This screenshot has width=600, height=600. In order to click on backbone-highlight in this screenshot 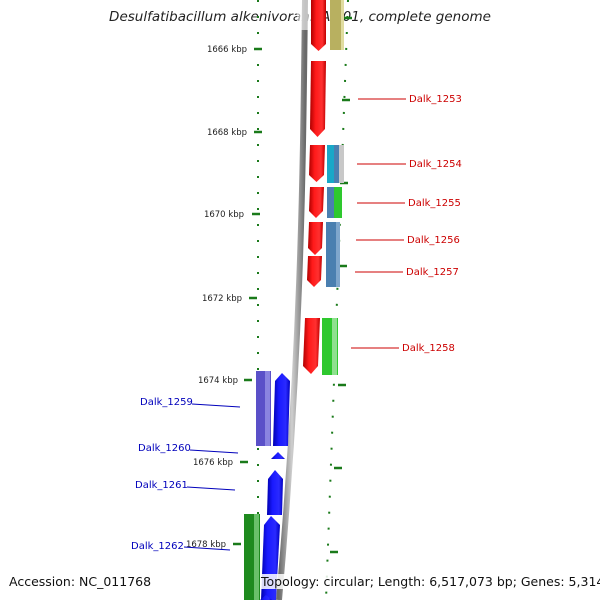, I will do `click(305, 15)`.